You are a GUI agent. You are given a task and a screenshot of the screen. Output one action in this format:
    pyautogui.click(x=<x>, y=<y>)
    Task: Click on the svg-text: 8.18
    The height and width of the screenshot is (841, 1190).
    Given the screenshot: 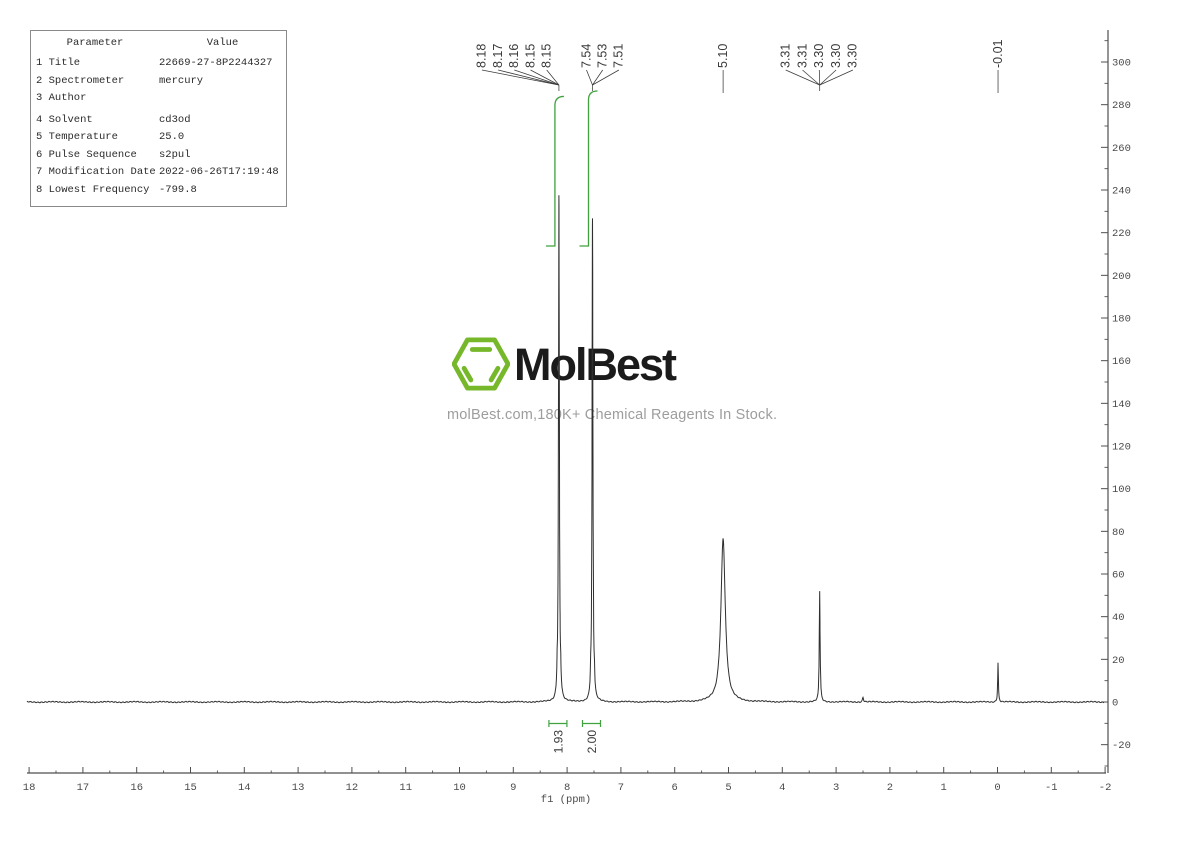 What is the action you would take?
    pyautogui.click(x=482, y=56)
    